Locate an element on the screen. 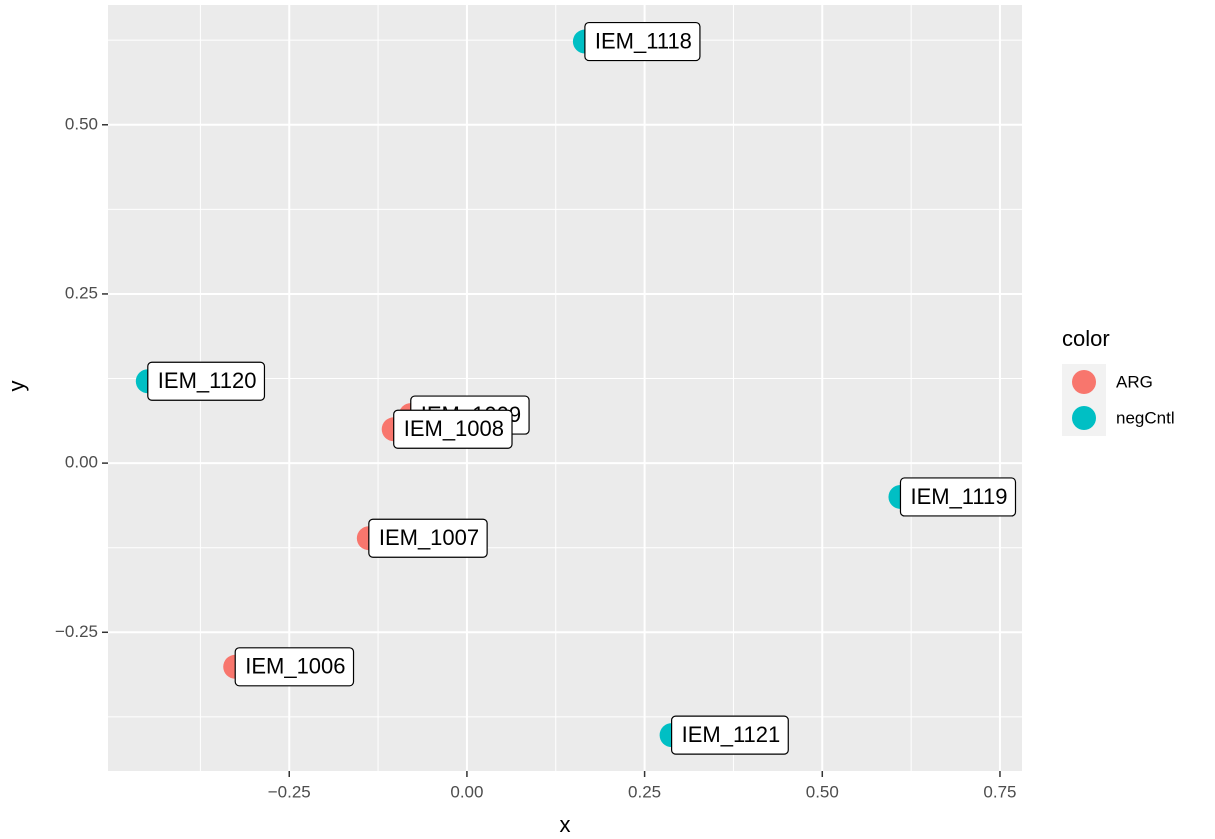  point-label: IEM_1008 is located at coordinates (453, 429).